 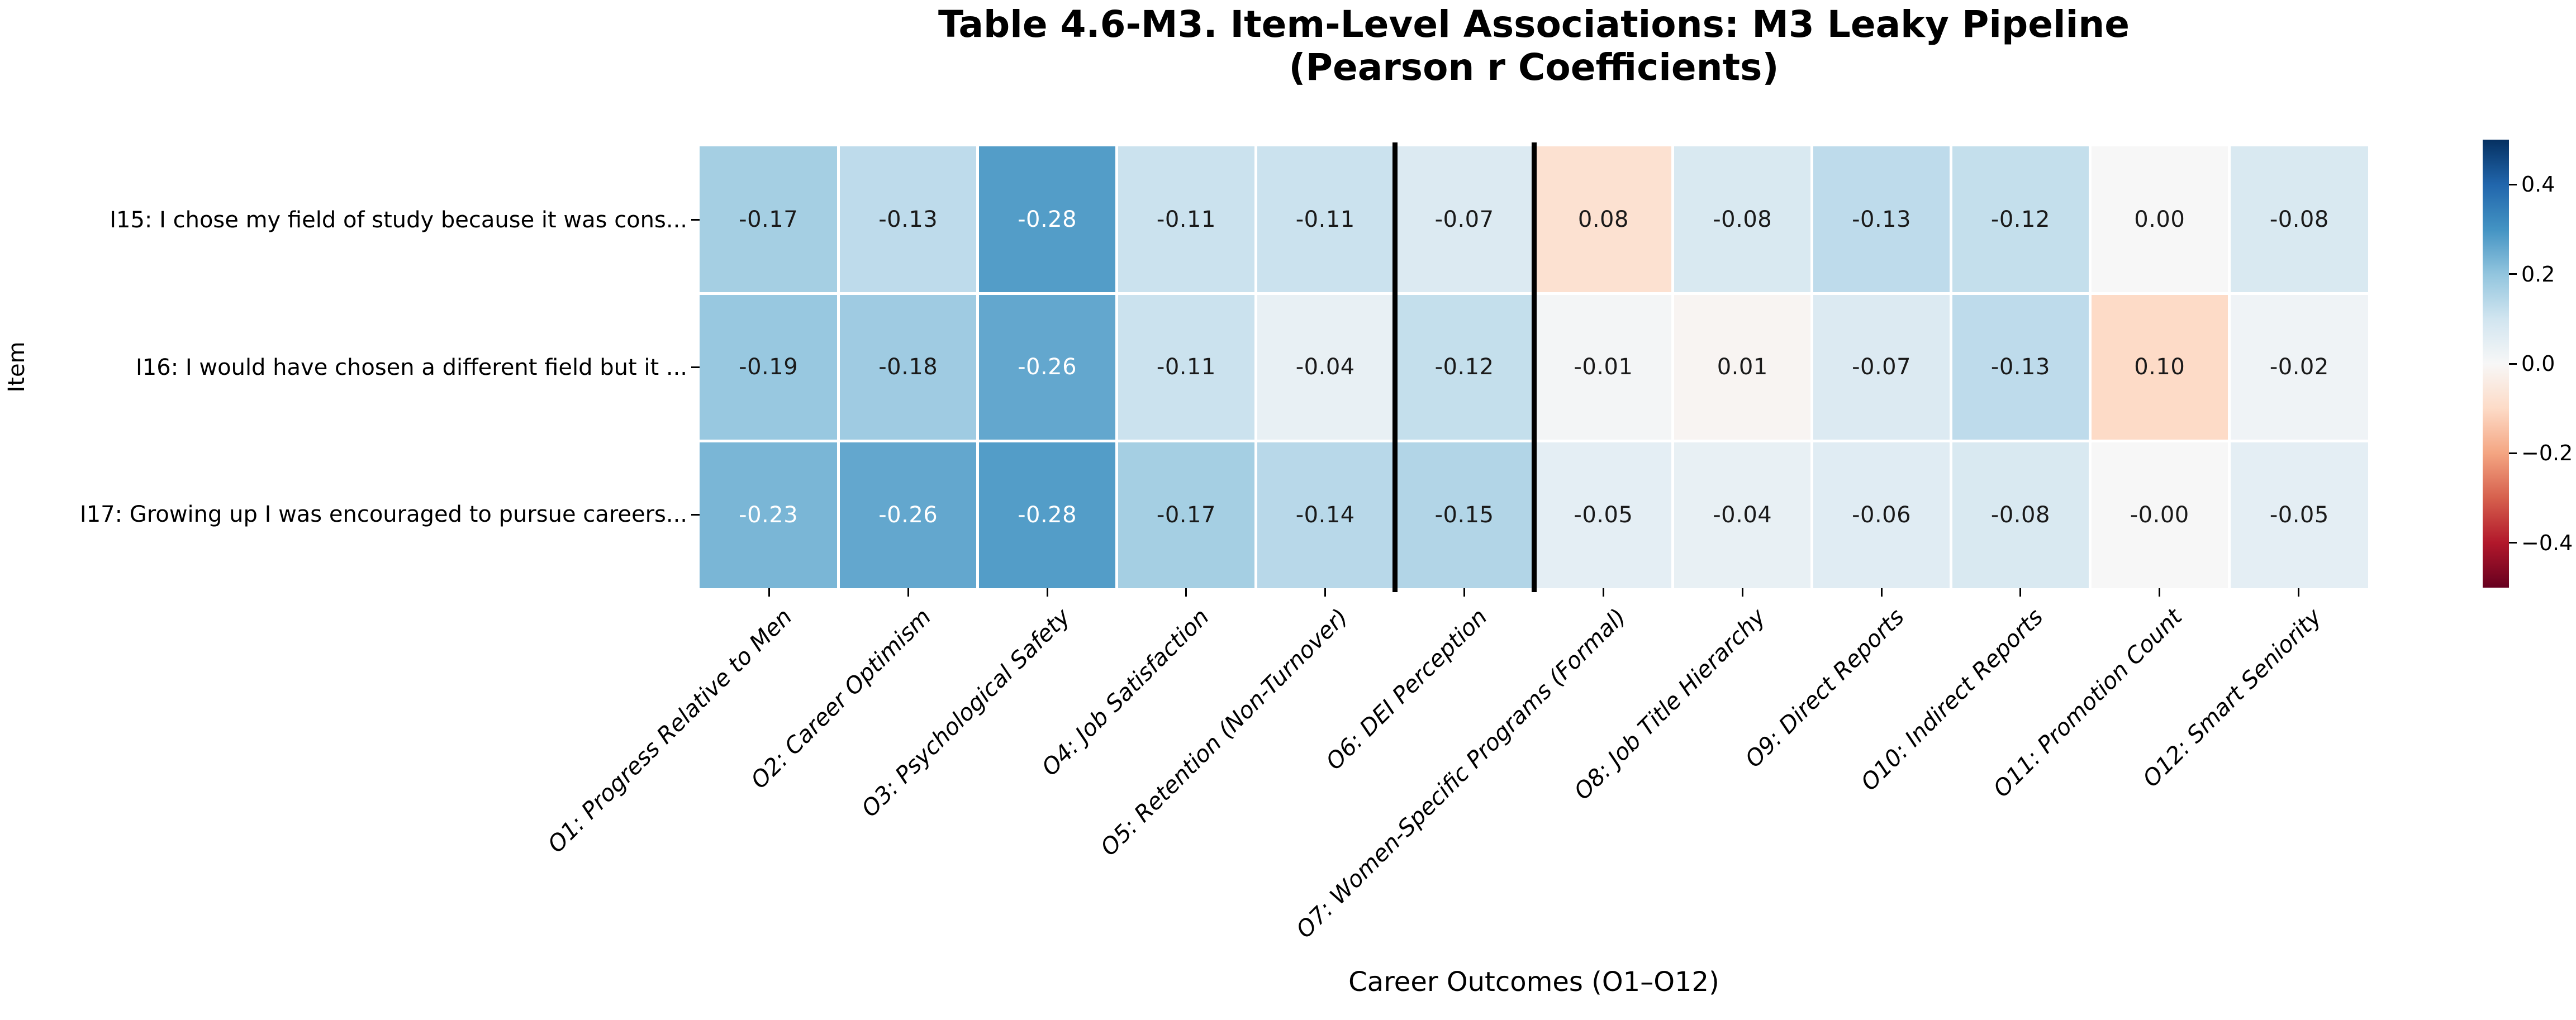 I want to click on figure-title-line-2: (Pearson r Coefficients), so click(x=1534, y=67).